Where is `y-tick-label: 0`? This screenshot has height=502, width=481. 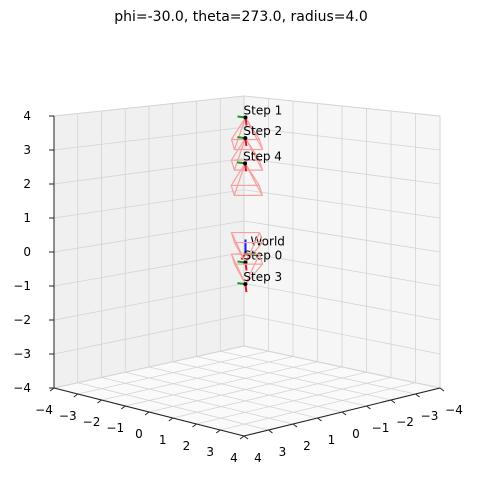
y-tick-label: 0 is located at coordinates (356, 434).